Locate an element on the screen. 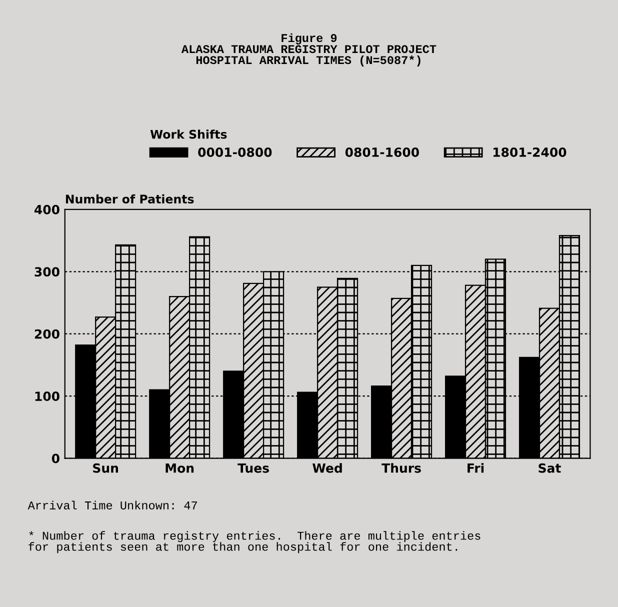  text: * Number of trauma registry entries. There are multiple entries for patients seen at more than one hospital for one incident. is located at coordinates (254, 542).